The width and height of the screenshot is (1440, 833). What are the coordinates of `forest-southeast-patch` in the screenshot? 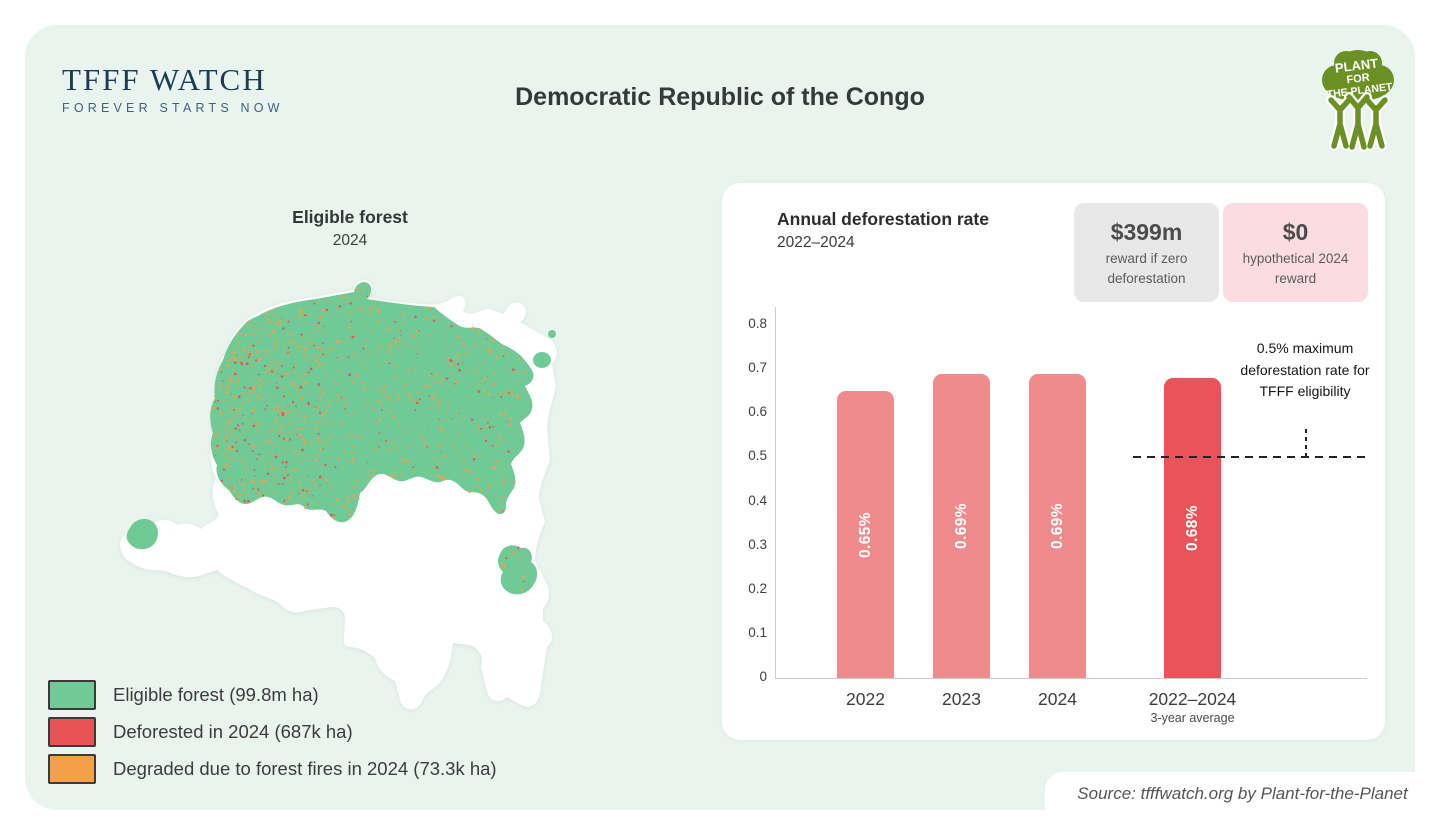 It's located at (518, 570).